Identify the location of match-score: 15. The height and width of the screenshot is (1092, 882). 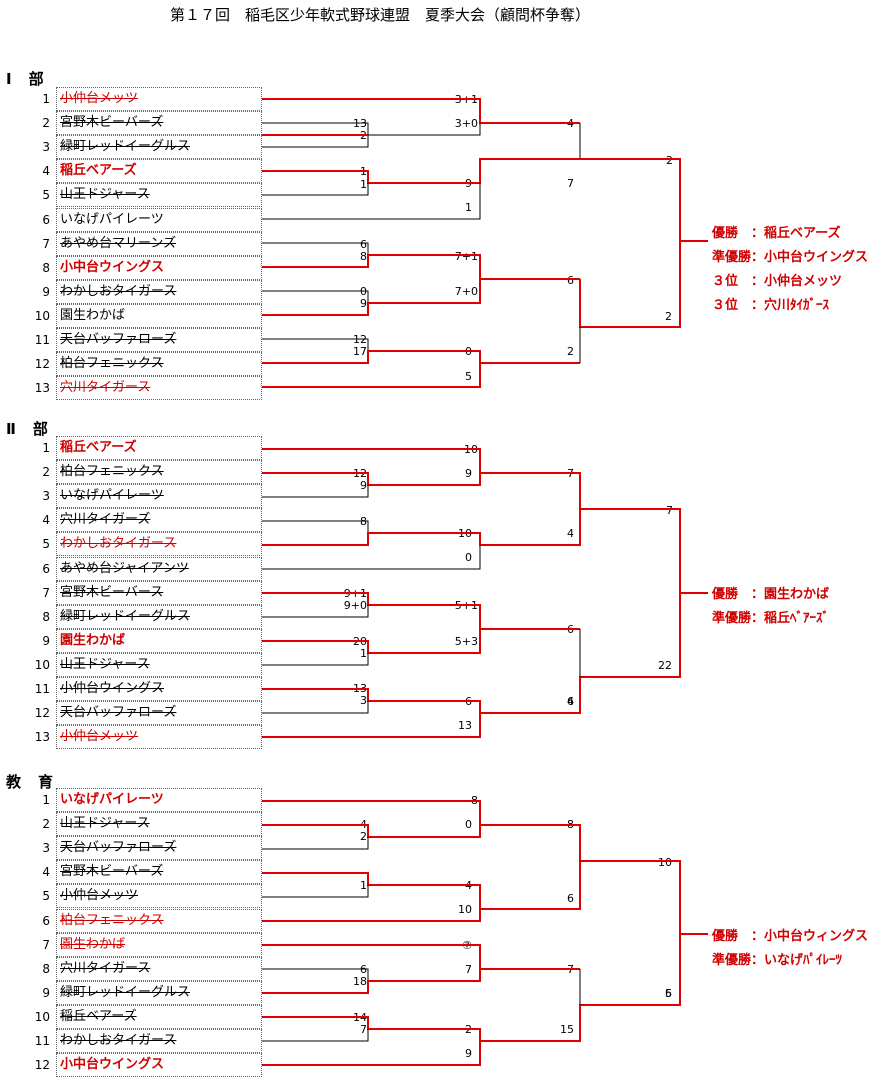
(567, 1029).